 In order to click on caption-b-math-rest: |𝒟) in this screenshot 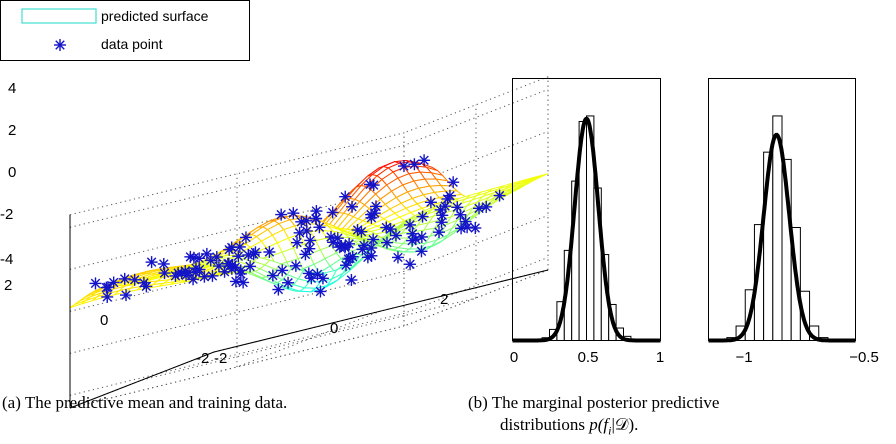, I will do `click(623, 424)`.